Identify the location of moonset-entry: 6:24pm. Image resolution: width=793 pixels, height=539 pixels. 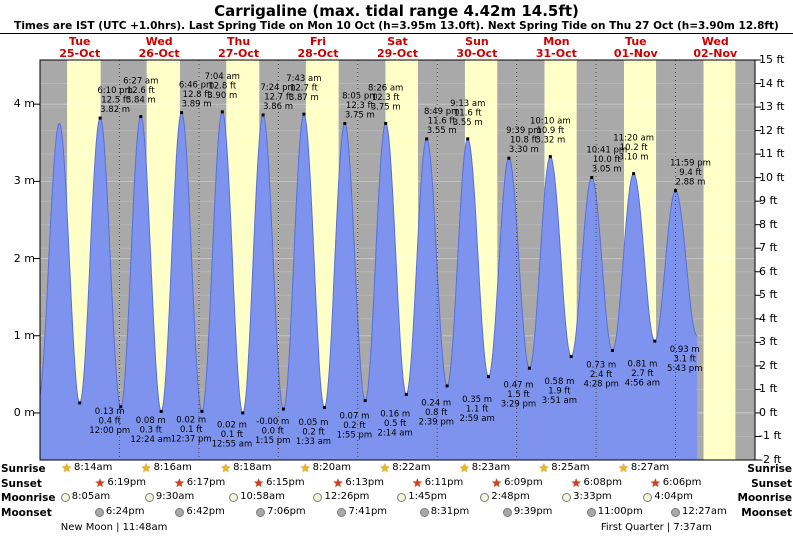
(119, 512).